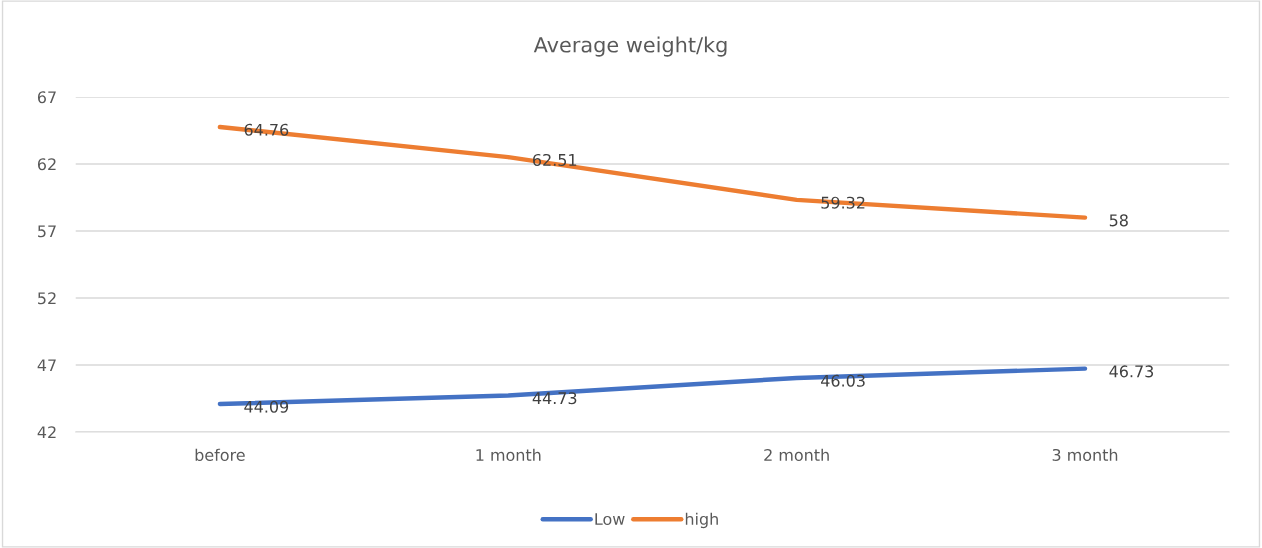 This screenshot has height=548, width=1262. What do you see at coordinates (630, 46) in the screenshot?
I see `chart-title: Average weight/kg` at bounding box center [630, 46].